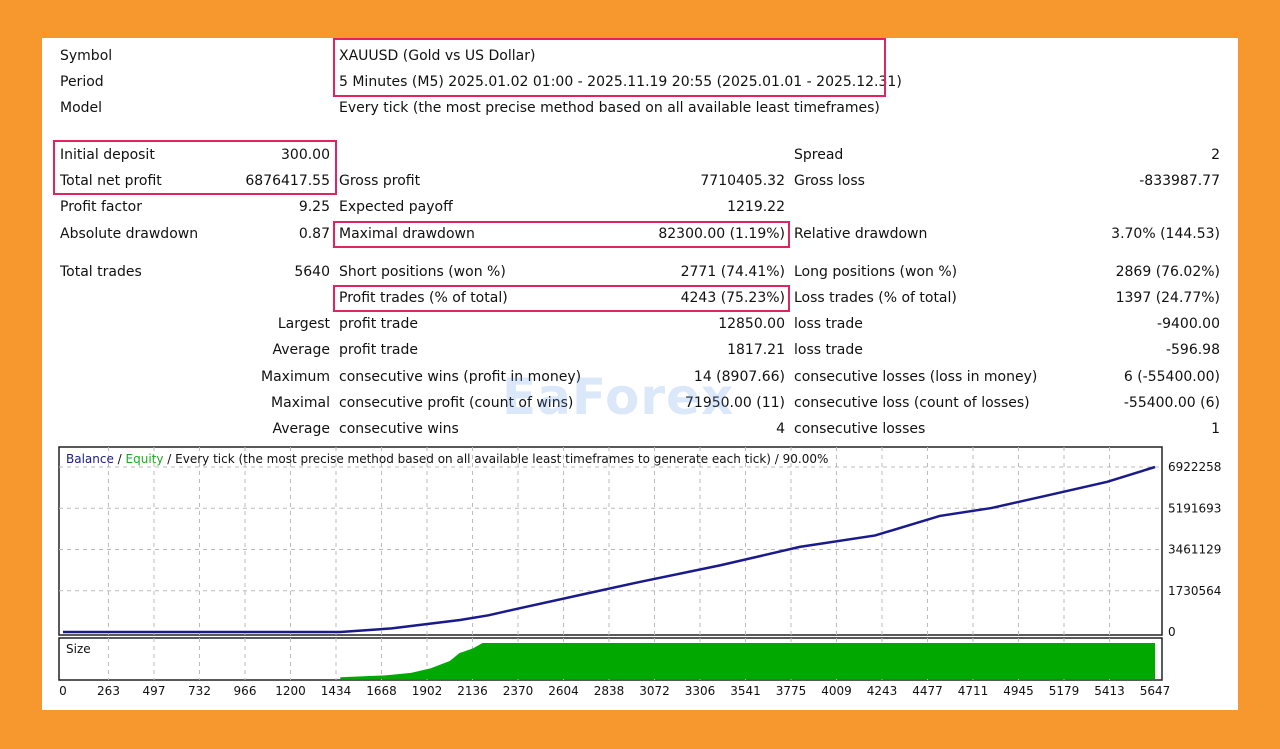 This screenshot has height=749, width=1280. Describe the element at coordinates (472, 691) in the screenshot. I see `x-tick-label: 2136` at that location.